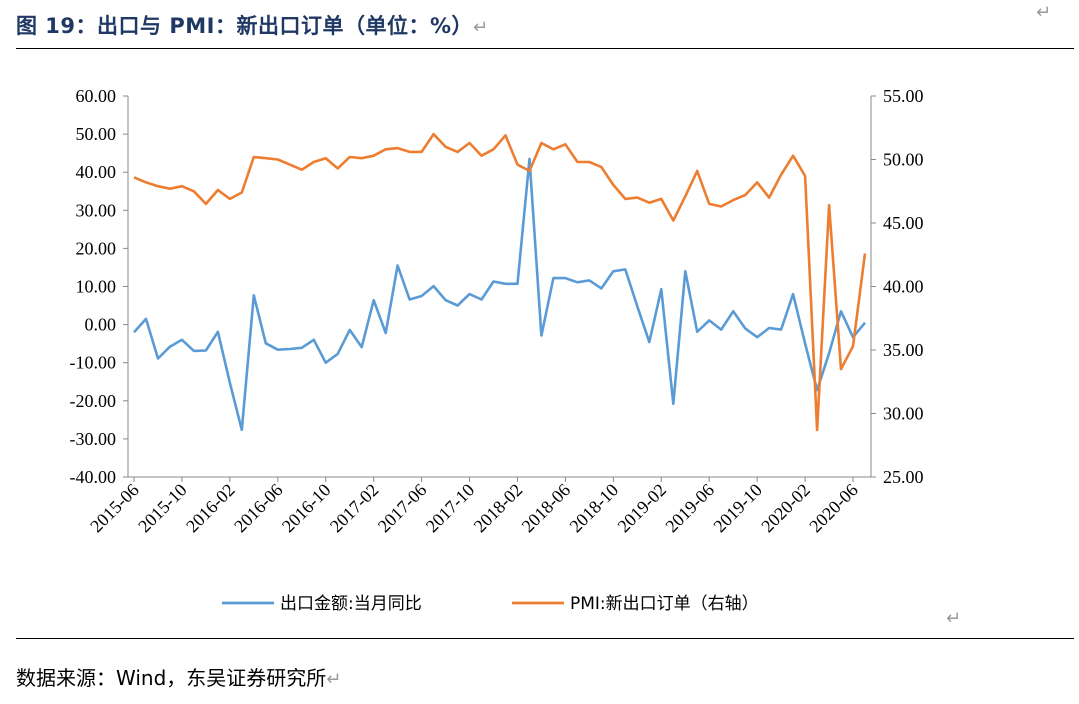 Image resolution: width=1079 pixels, height=704 pixels. I want to click on source-note: 数据来源：Wind，东吴证券研究所↵, so click(178, 676).